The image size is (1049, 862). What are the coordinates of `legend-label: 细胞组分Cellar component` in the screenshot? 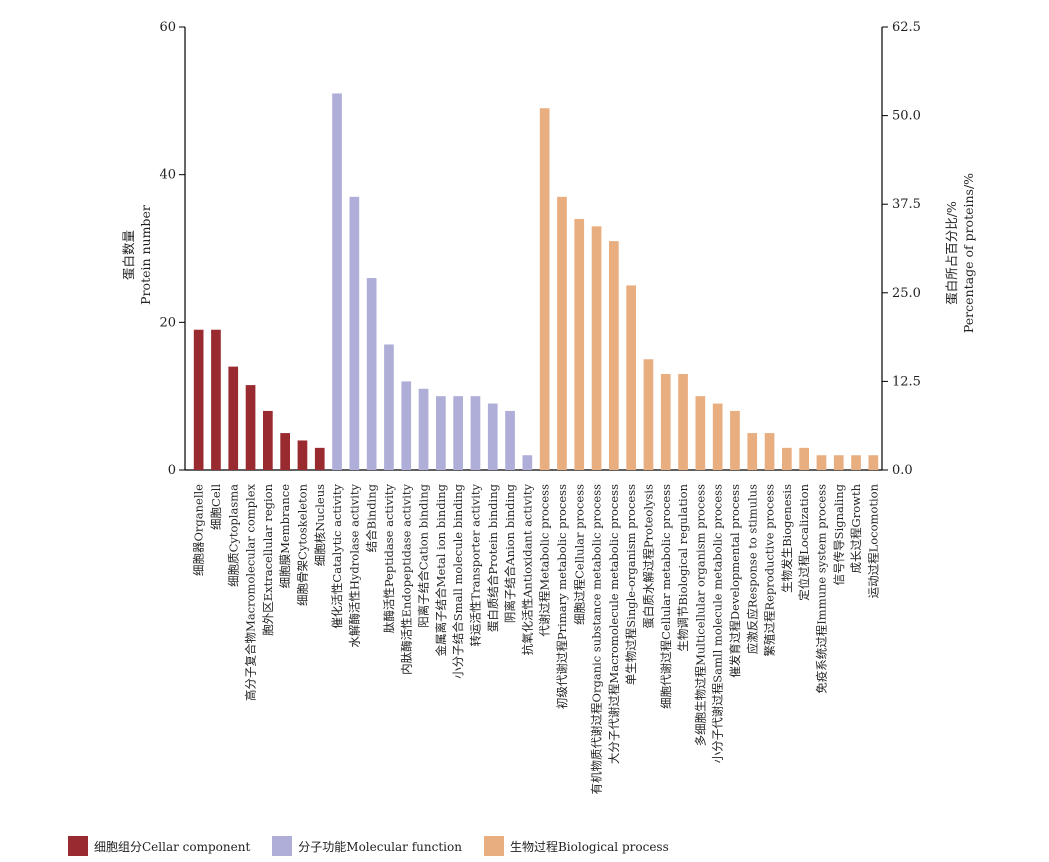 It's located at (172, 846).